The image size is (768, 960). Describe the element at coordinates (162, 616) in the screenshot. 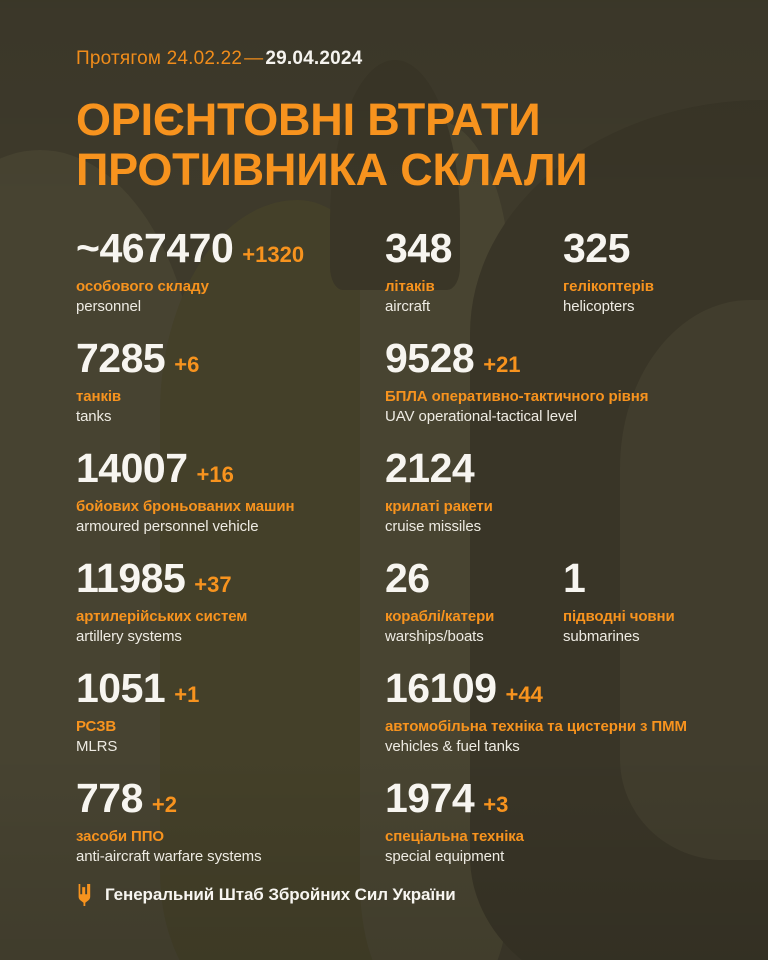

I see `stat-label-ua: артилерійських систем` at that location.